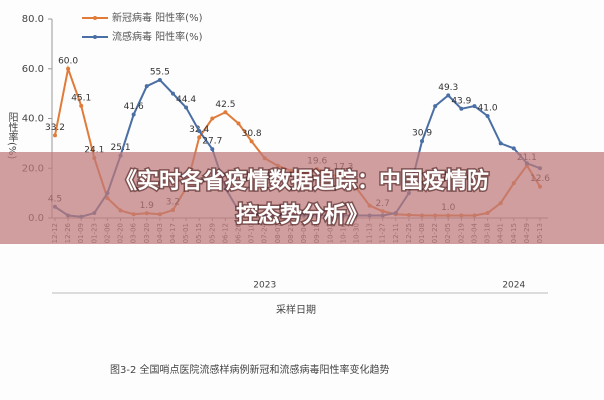  Describe the element at coordinates (186, 100) in the screenshot. I see `data-label: 44.4` at that location.